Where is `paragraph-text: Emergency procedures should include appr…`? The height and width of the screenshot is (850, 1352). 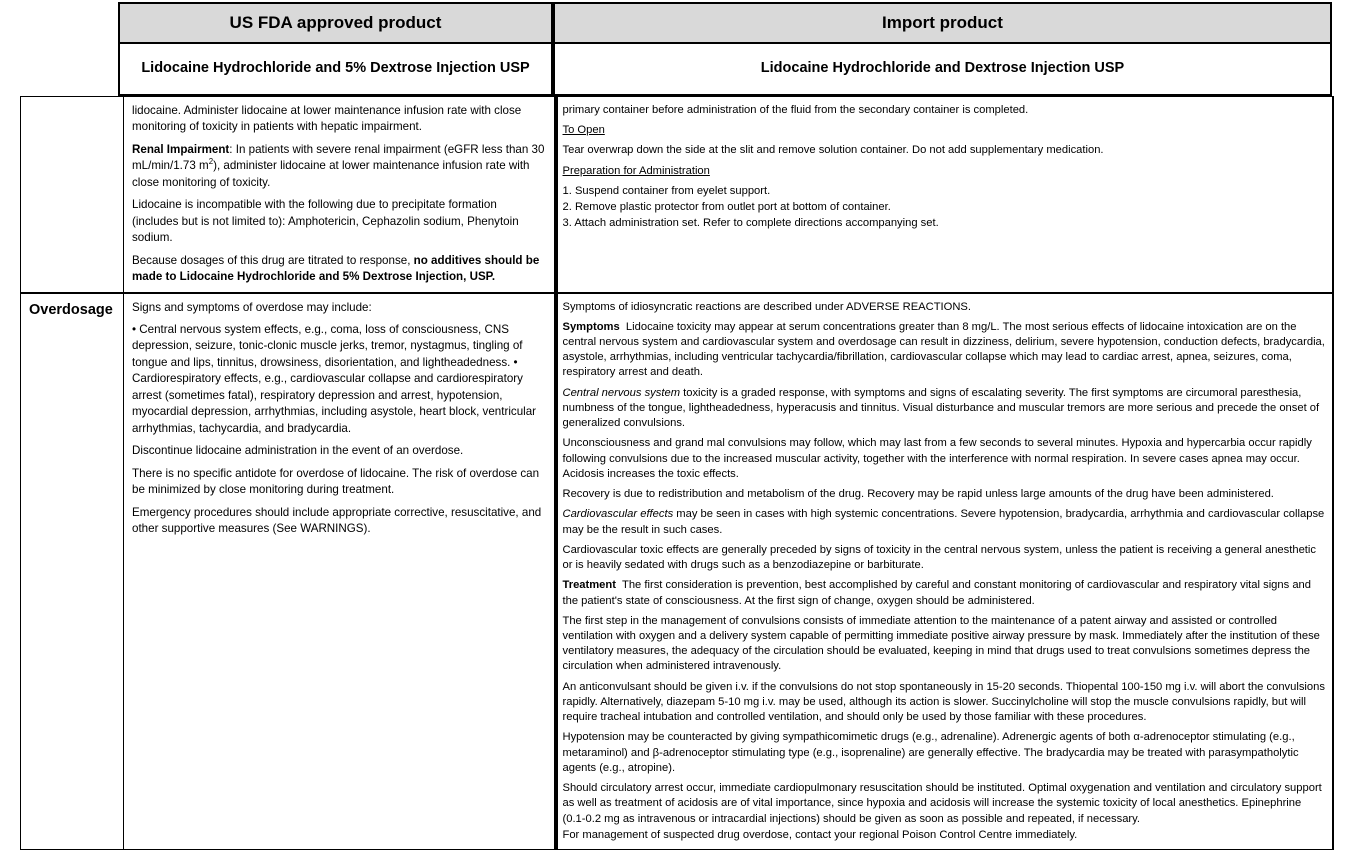 paragraph-text: Emergency procedures should include appr… is located at coordinates (337, 520).